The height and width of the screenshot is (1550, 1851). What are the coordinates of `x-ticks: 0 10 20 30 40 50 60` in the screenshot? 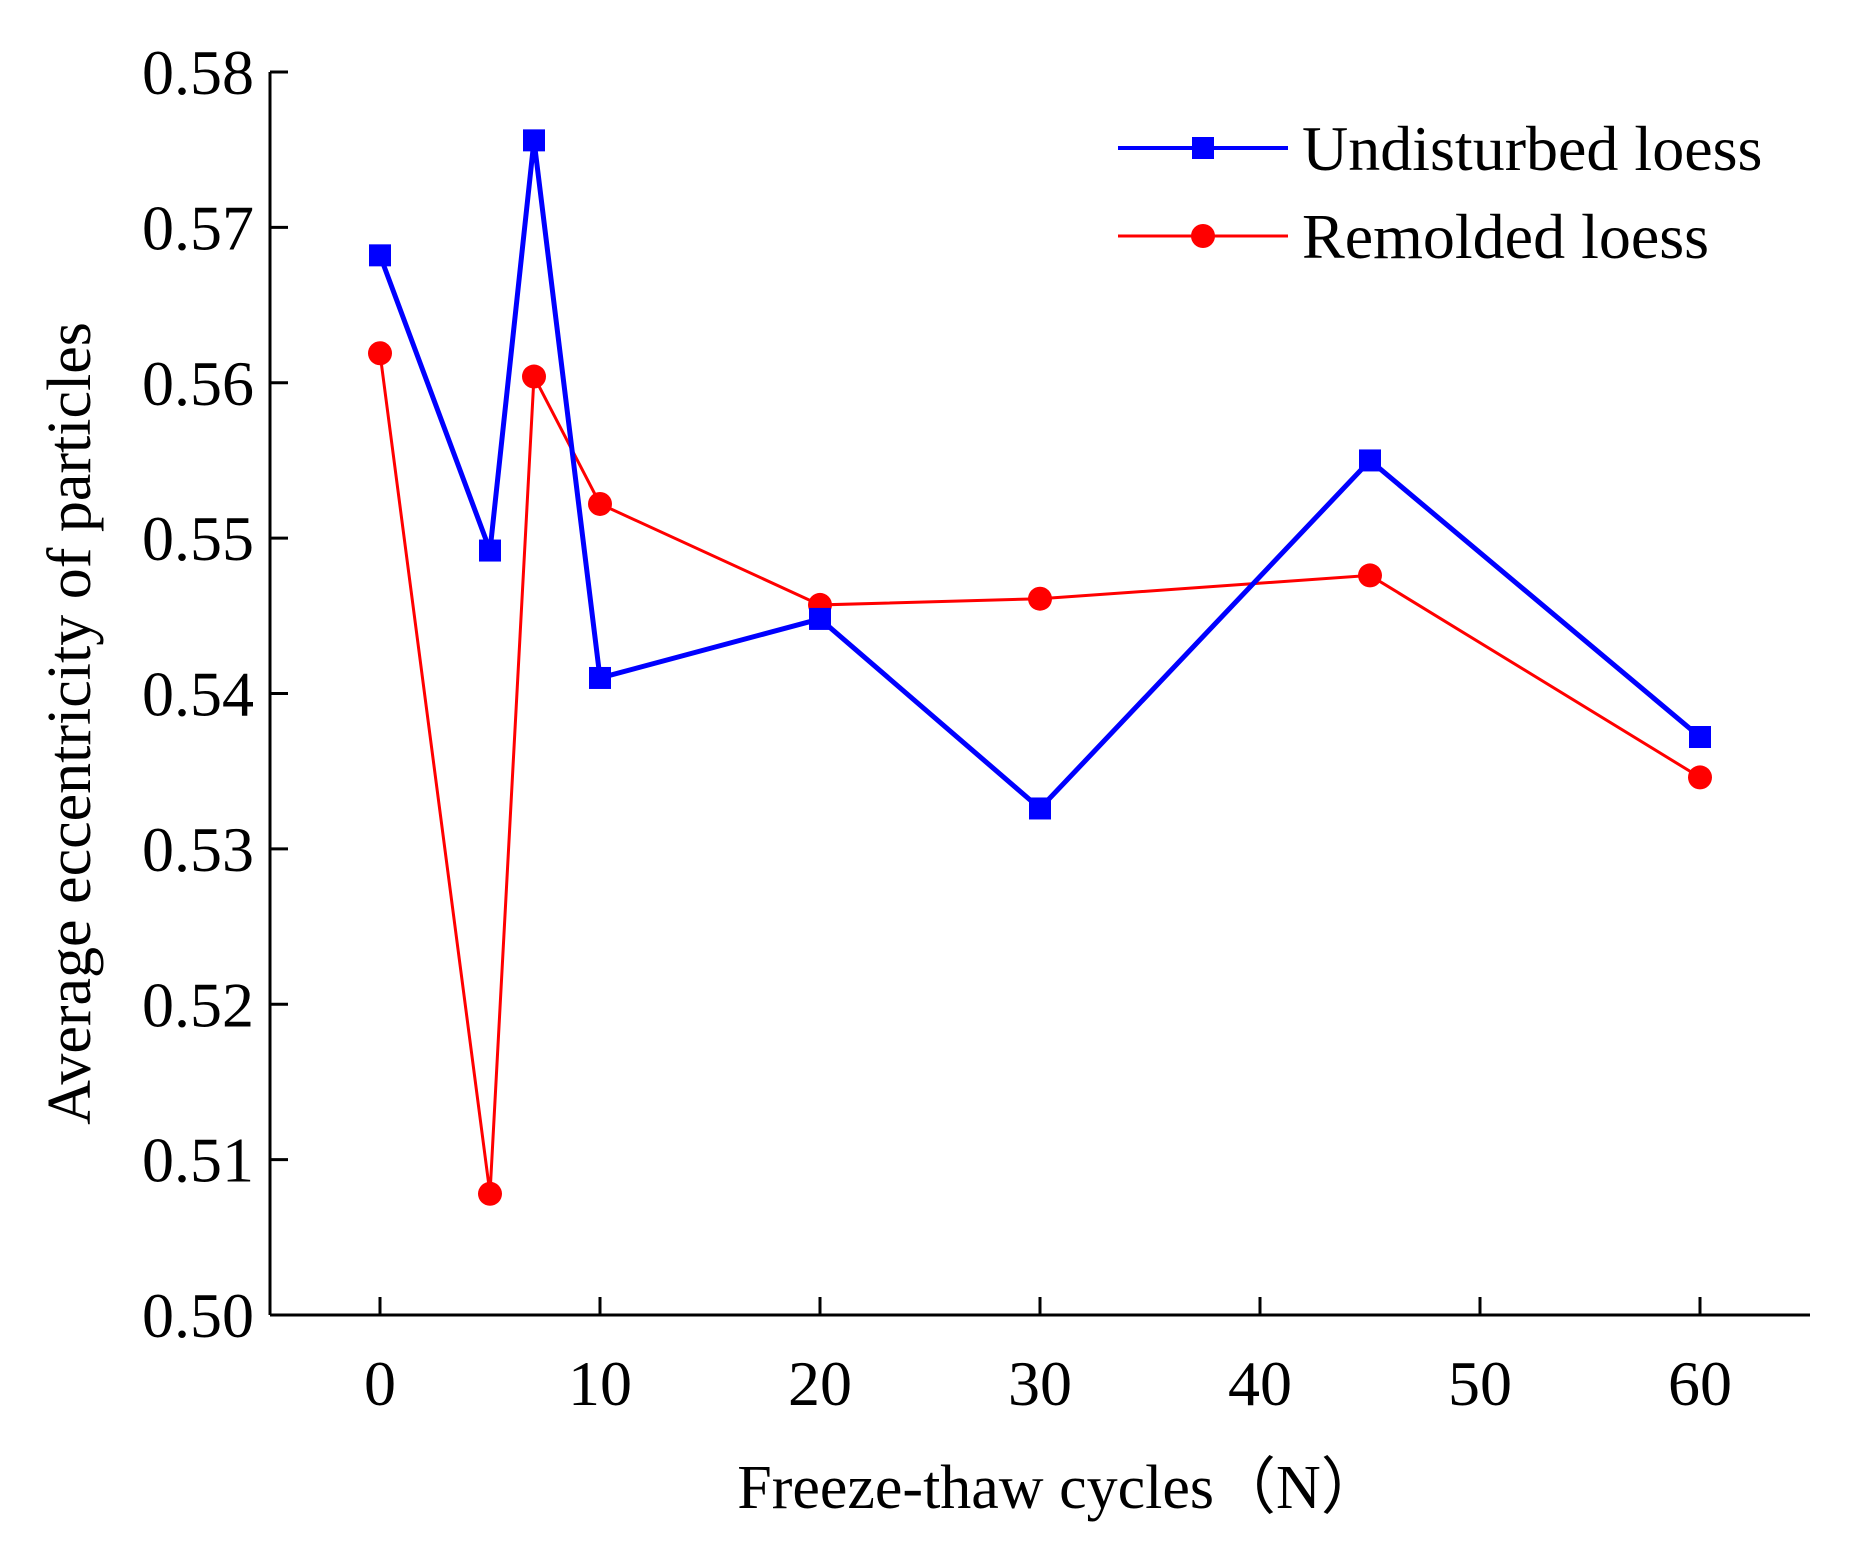 It's located at (1048, 1358).